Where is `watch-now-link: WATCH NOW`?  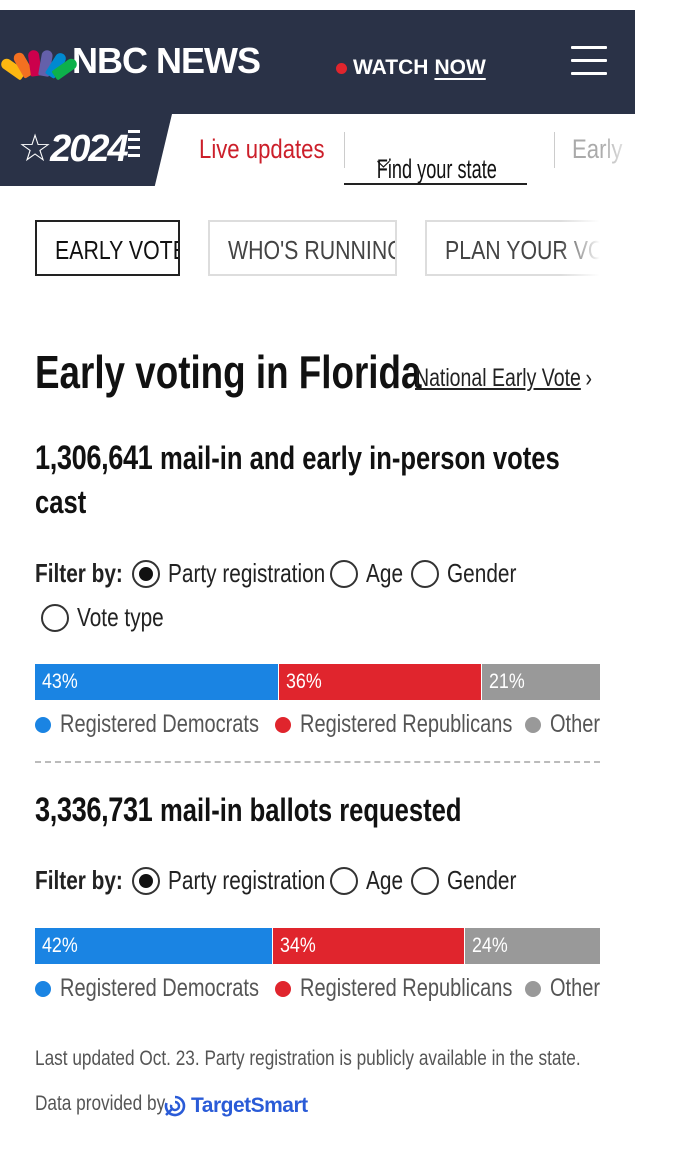
watch-now-link: WATCH NOW is located at coordinates (411, 68).